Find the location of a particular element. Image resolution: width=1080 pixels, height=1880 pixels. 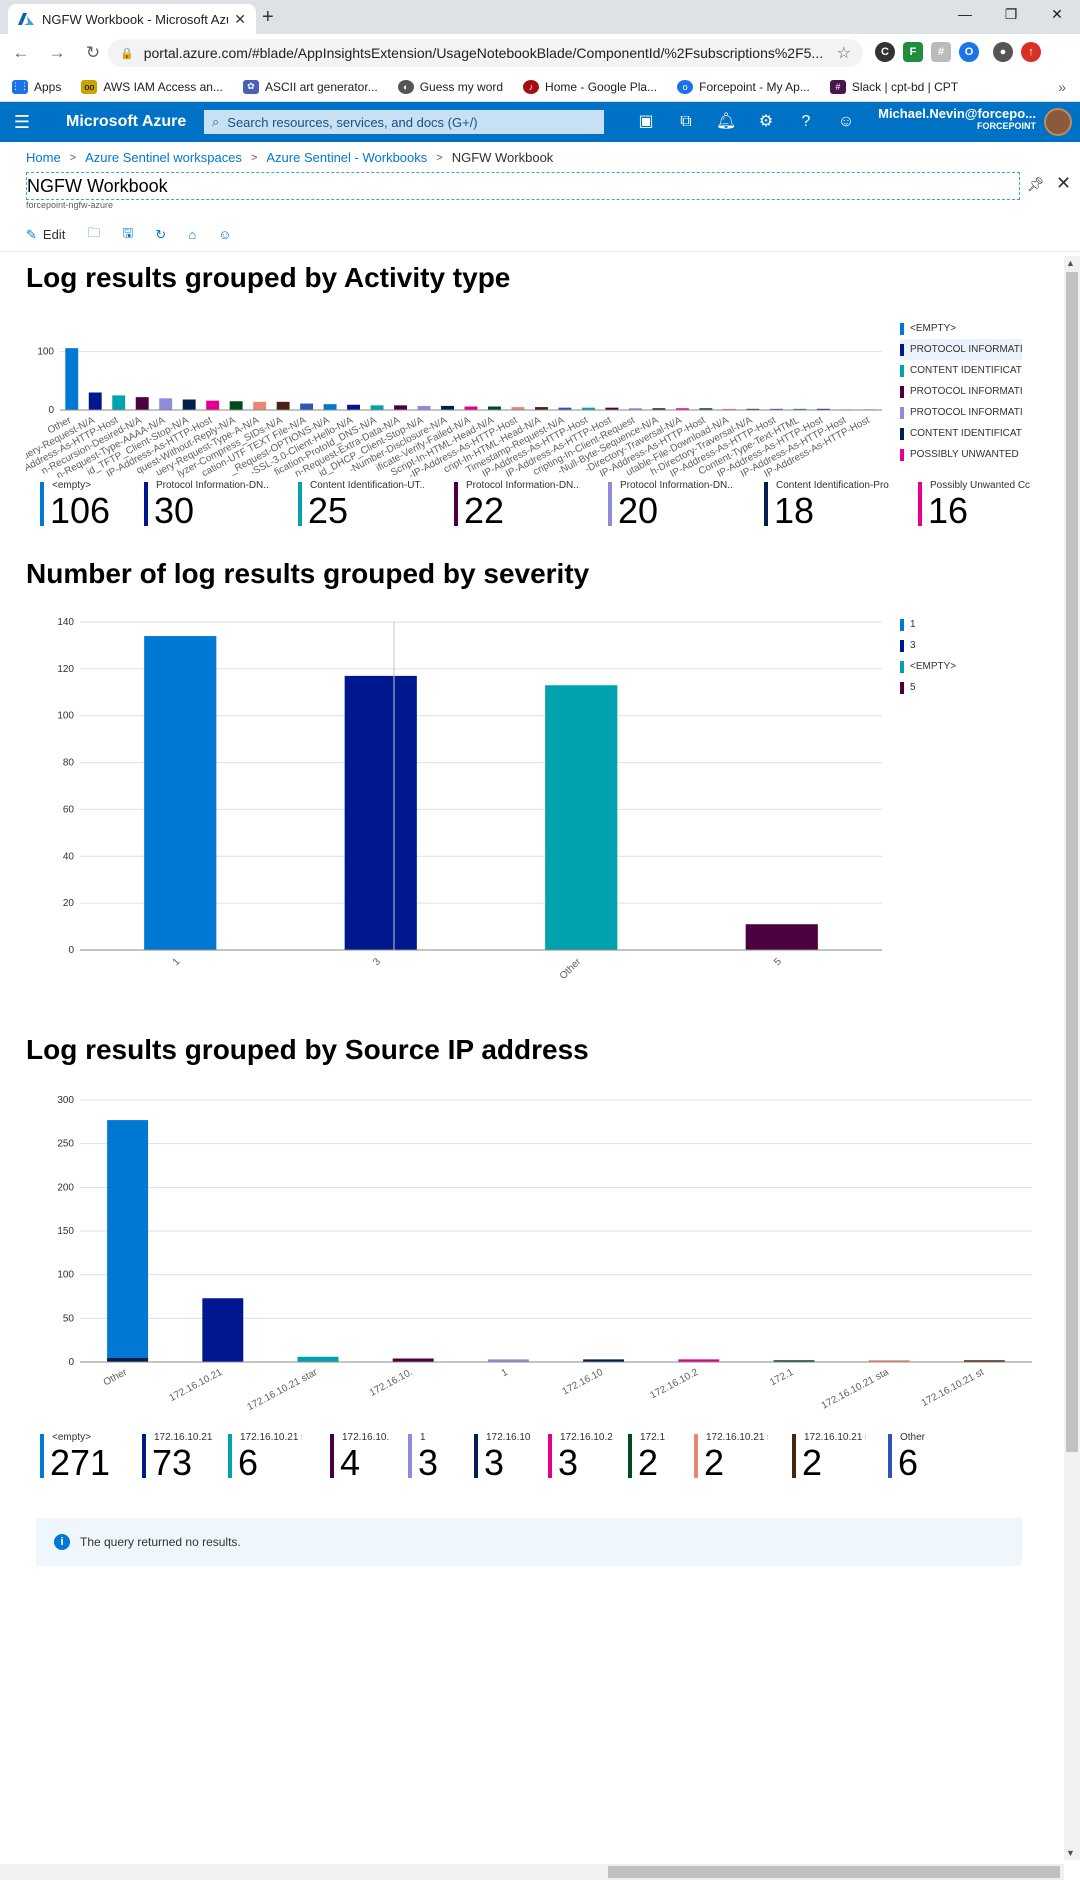

reload-icon: ↻ is located at coordinates (93, 52).